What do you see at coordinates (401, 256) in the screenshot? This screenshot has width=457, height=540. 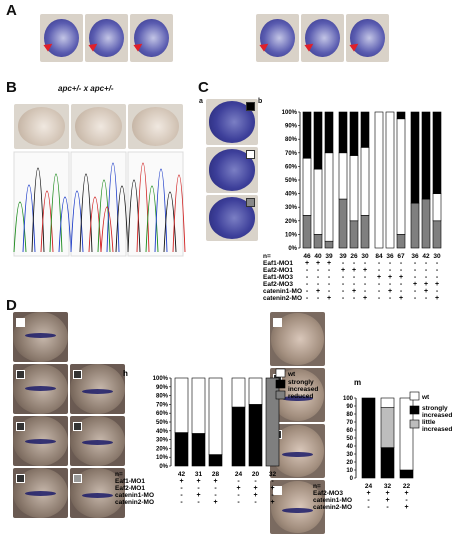 I see `chart-c-n-8: 67` at bounding box center [401, 256].